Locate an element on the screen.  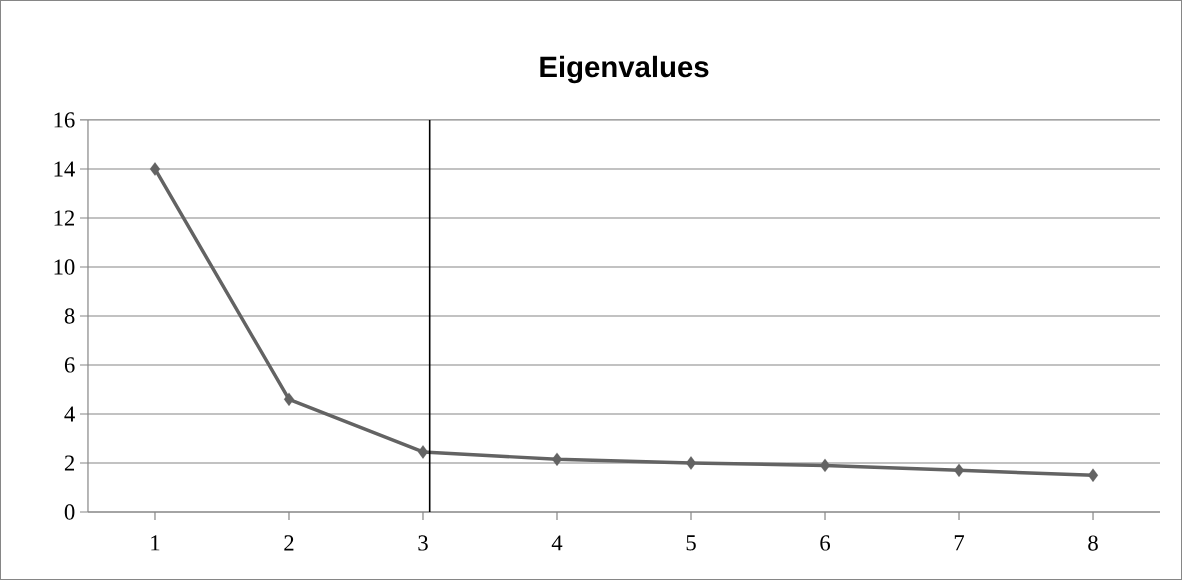
y-tick-label: 16 is located at coordinates (64, 120).